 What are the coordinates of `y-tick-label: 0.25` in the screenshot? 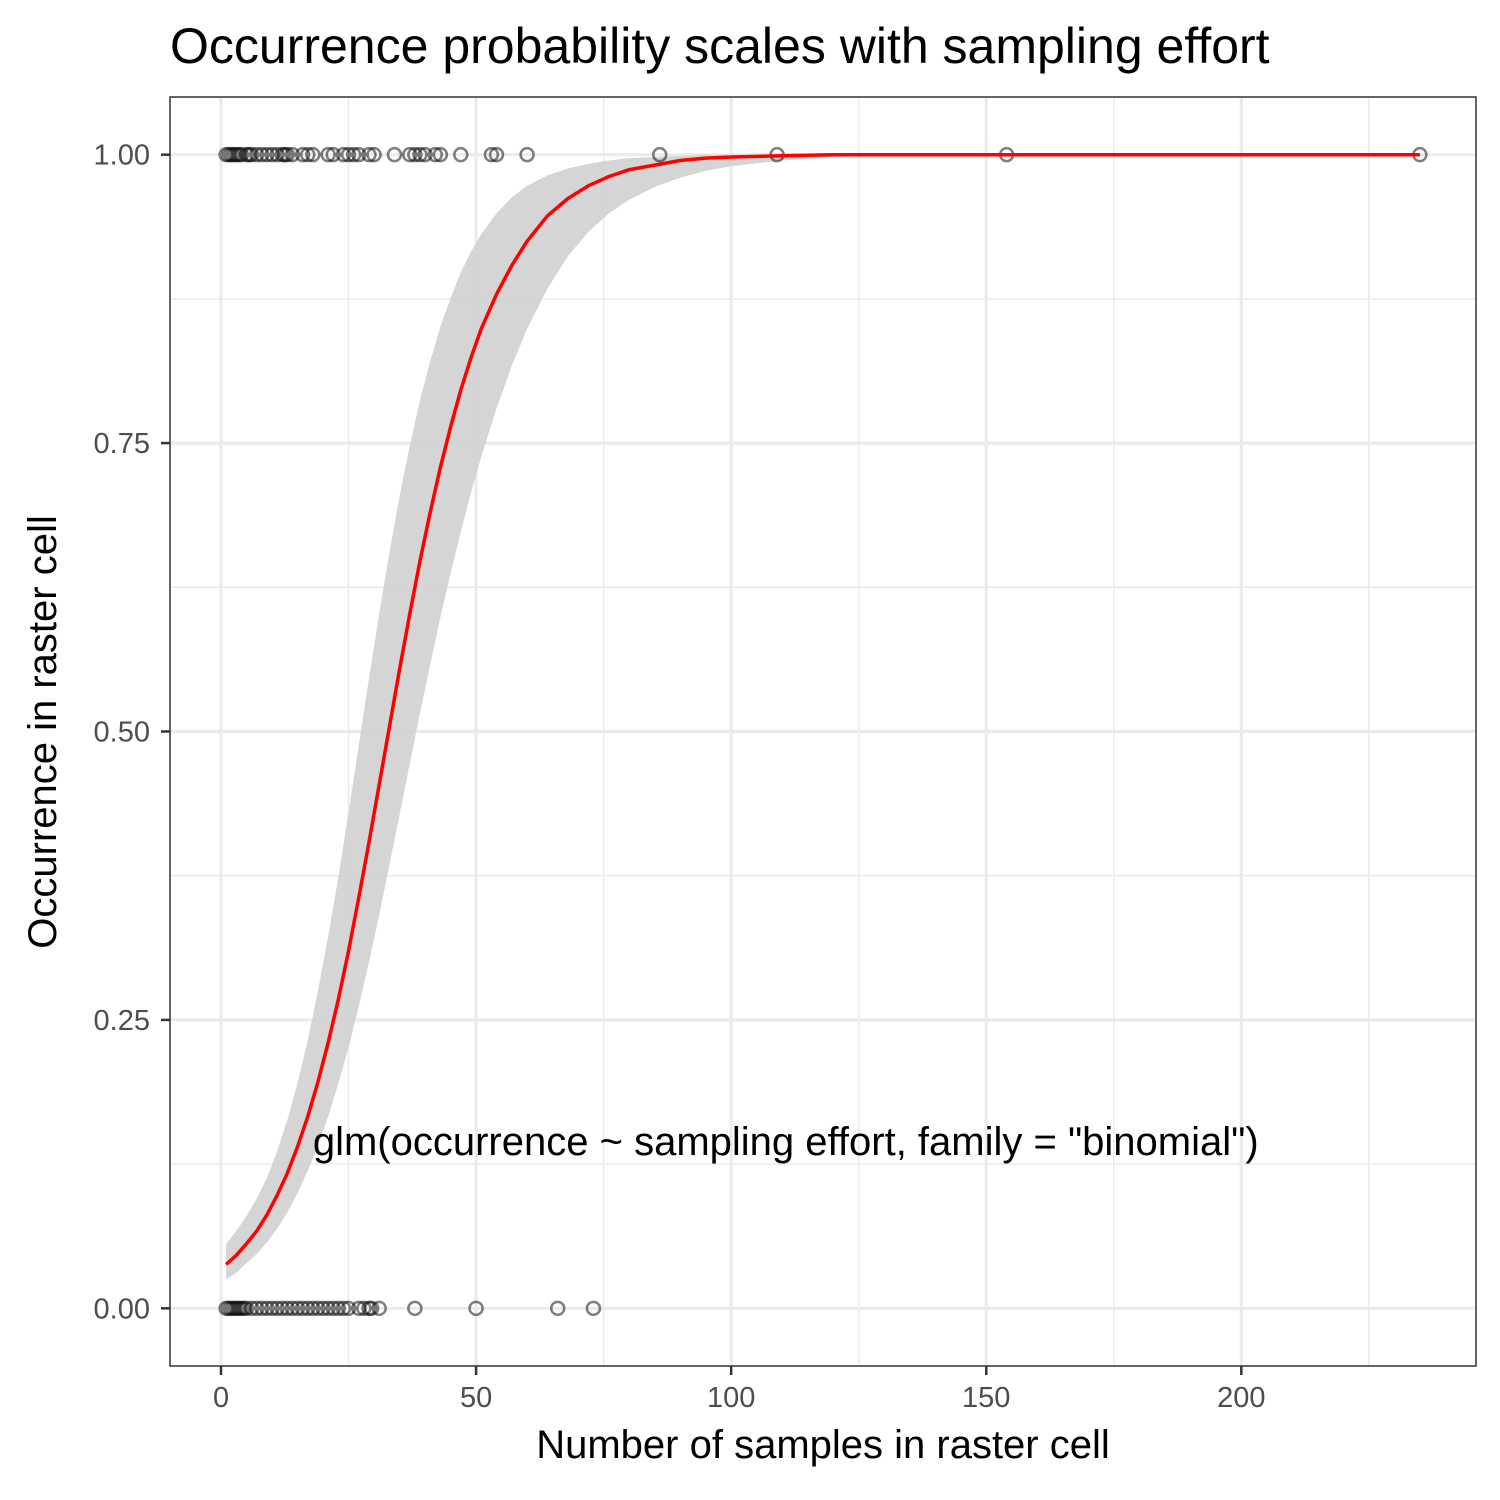 It's located at (122, 1021).